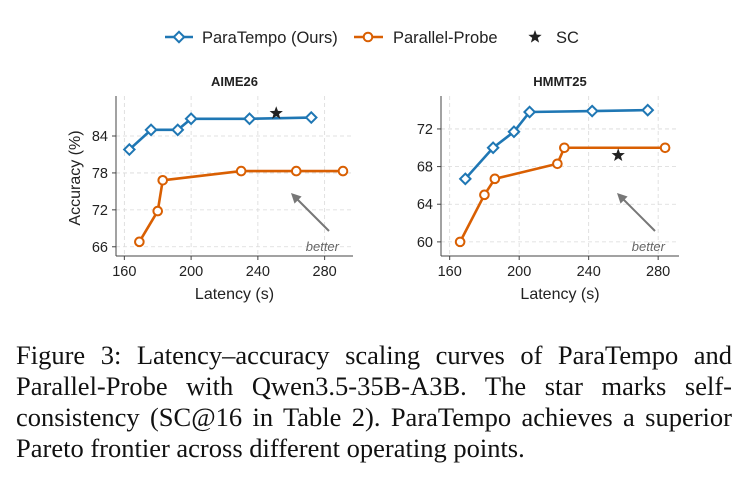 This screenshot has height=486, width=746. Describe the element at coordinates (425, 205) in the screenshot. I see `y-tick-label: 64` at that location.